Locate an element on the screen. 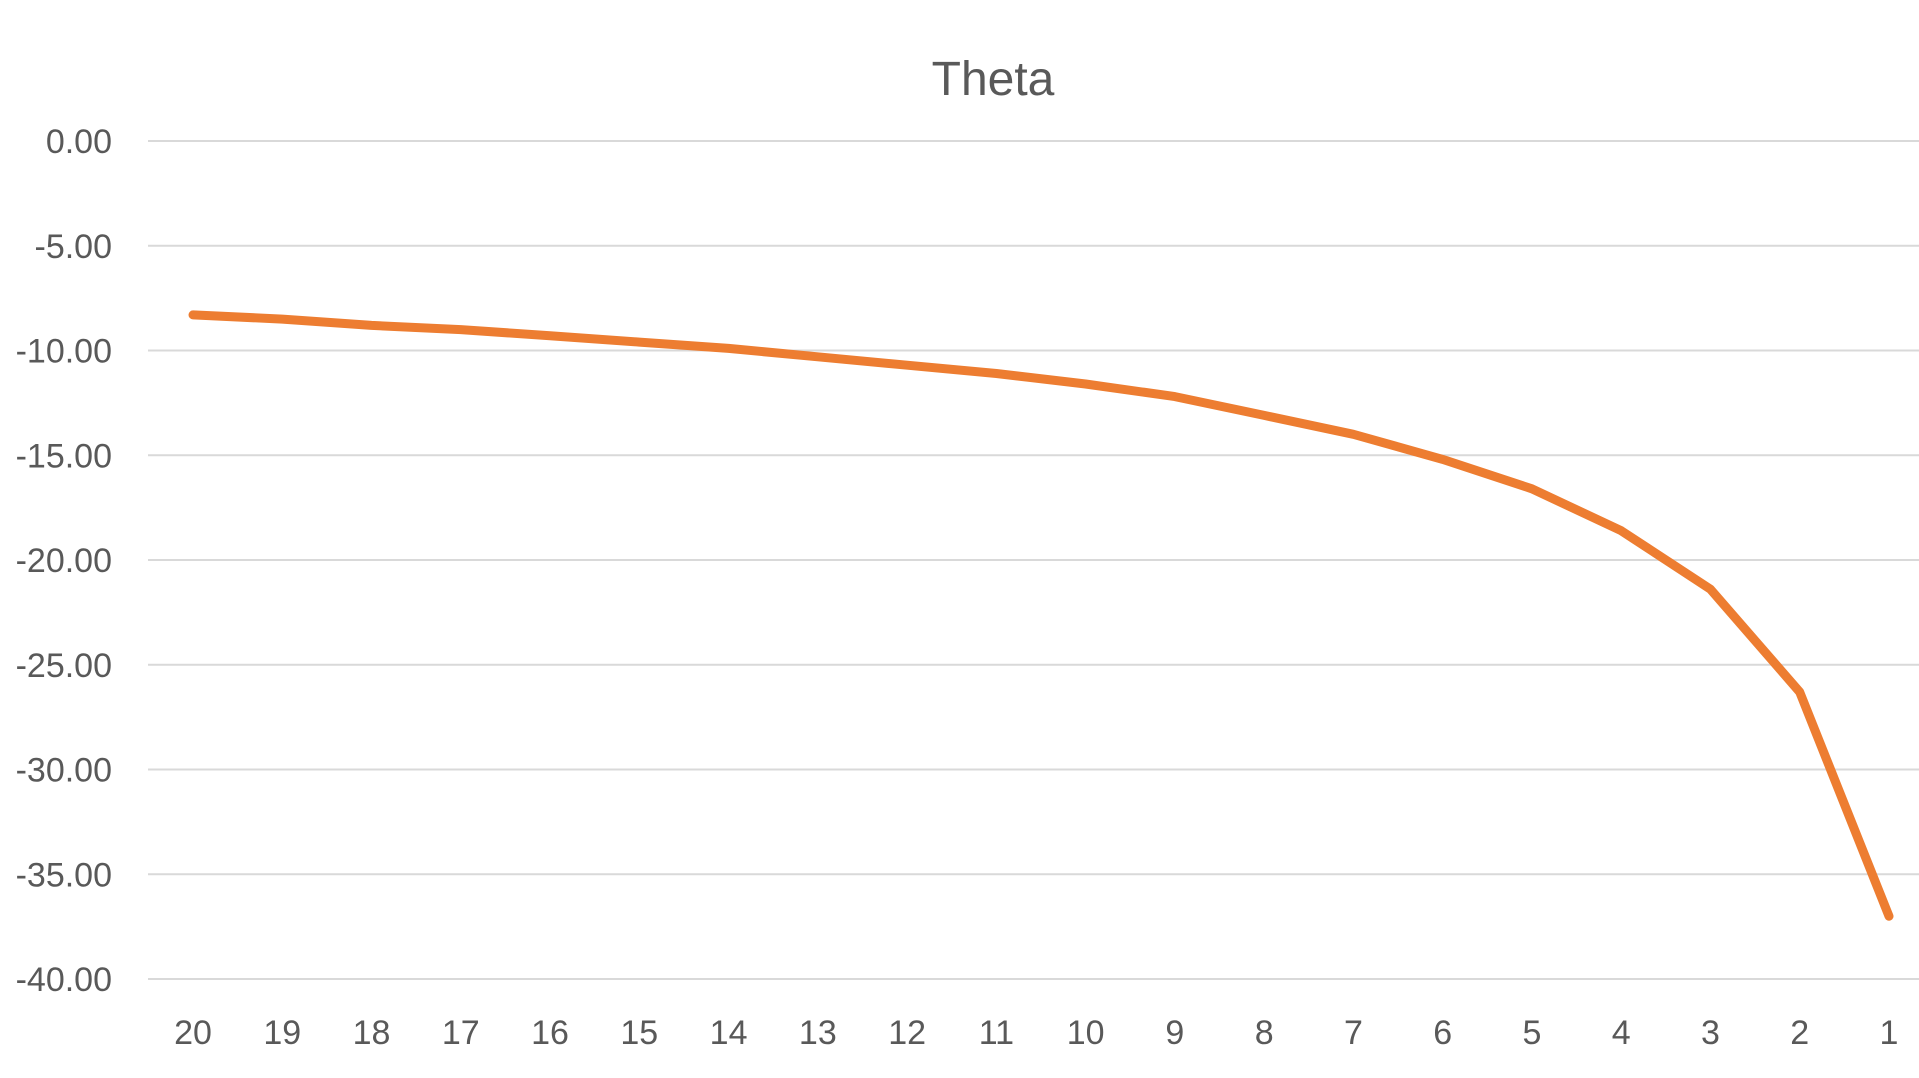  x-tick-label: 12 is located at coordinates (907, 1033).